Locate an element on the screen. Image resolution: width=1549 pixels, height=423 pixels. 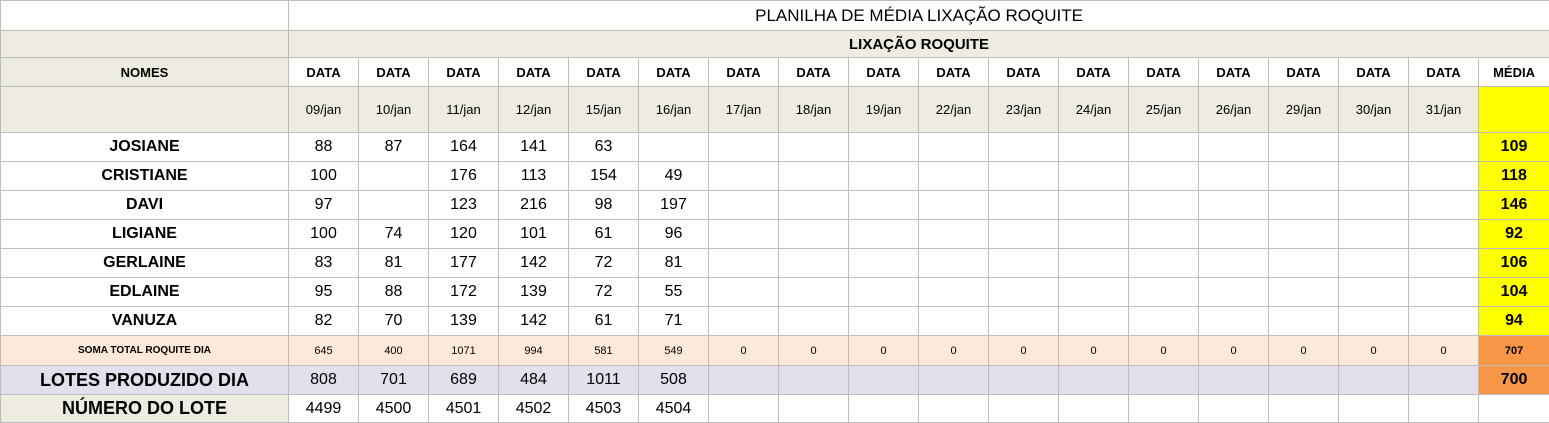
date-cell: 26/jan is located at coordinates (1234, 110).